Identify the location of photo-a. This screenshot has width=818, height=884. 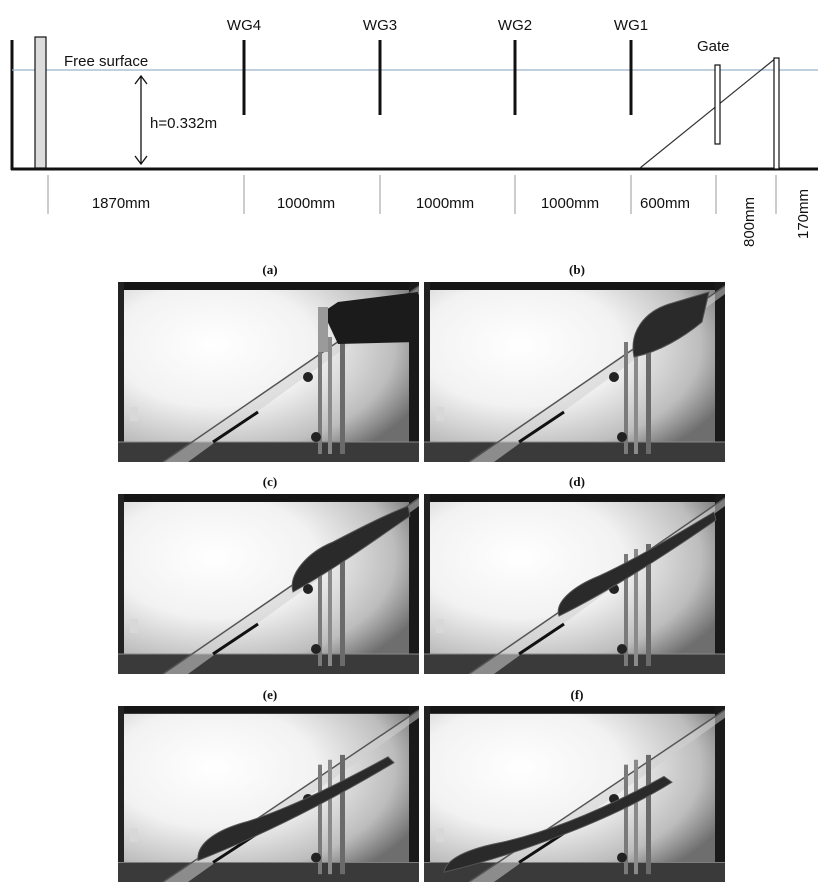
(268, 372).